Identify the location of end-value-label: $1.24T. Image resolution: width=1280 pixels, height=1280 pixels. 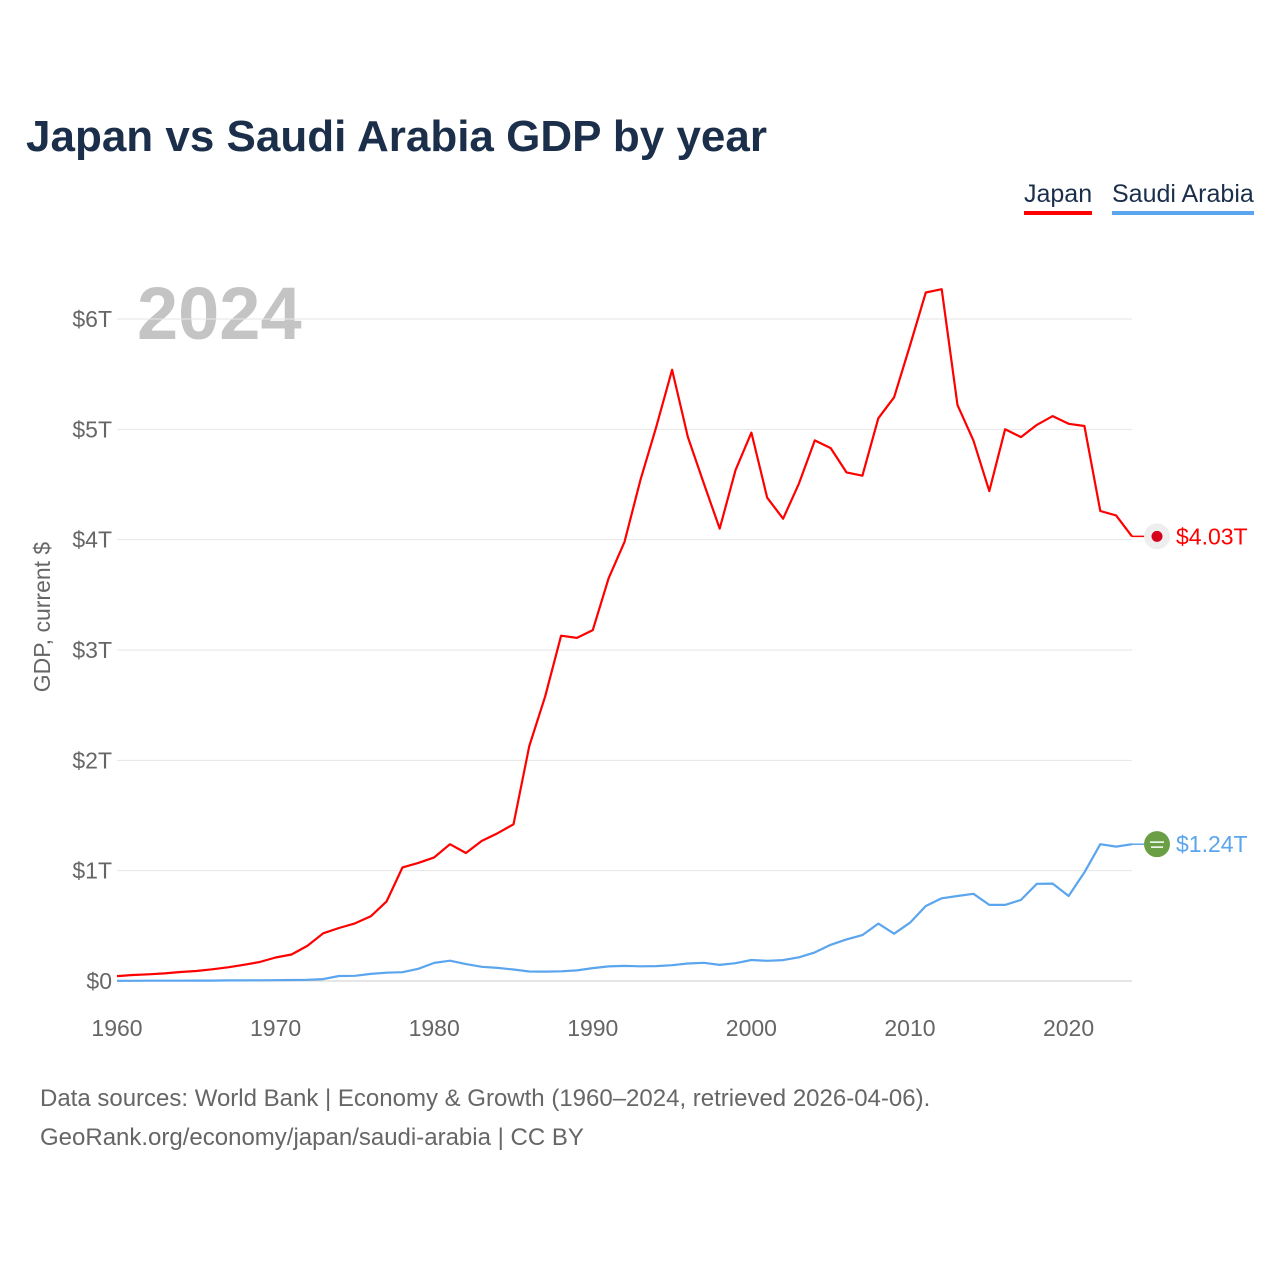
(1212, 844).